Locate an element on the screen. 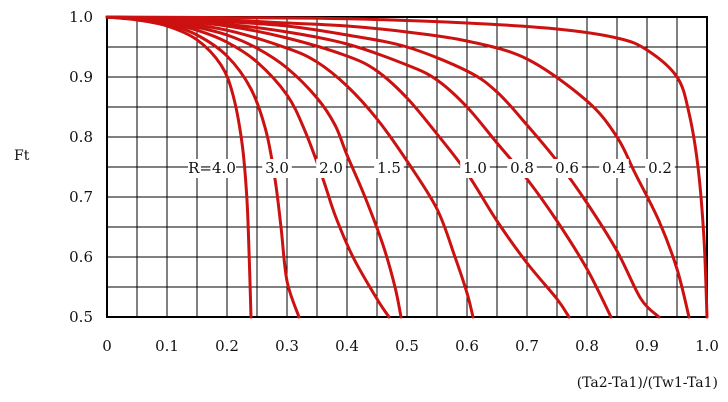  x-tick-label: 0.9 is located at coordinates (647, 346).